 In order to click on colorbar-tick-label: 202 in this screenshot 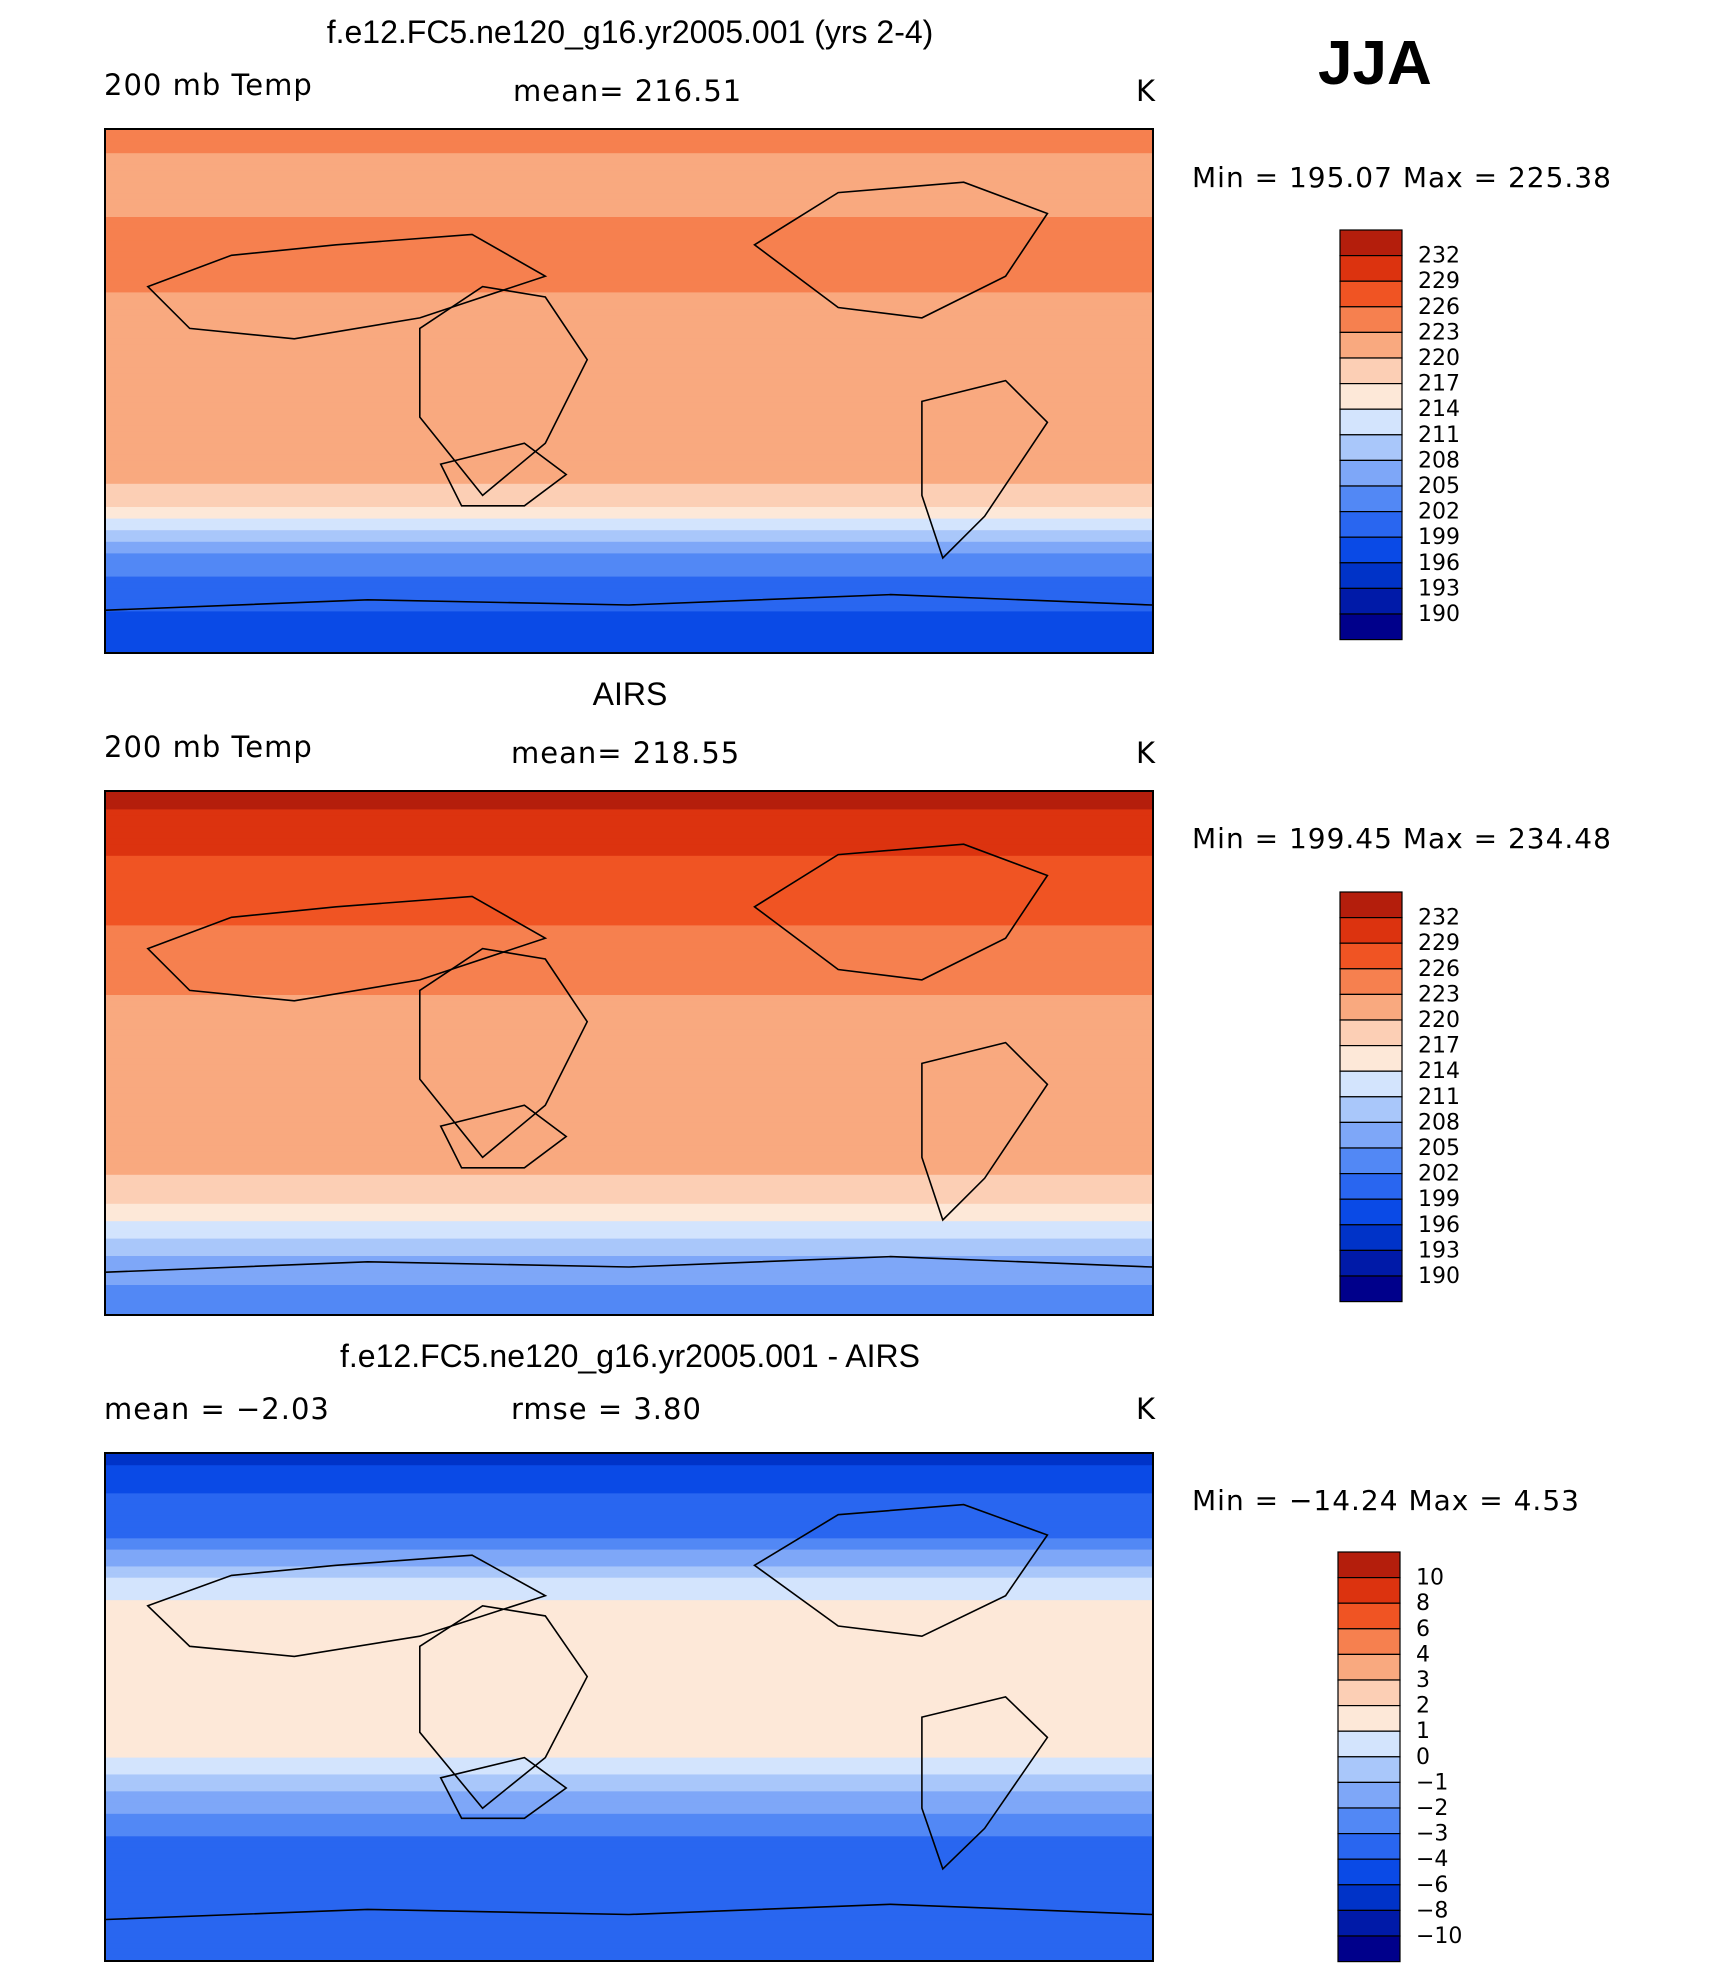, I will do `click(1439, 512)`.